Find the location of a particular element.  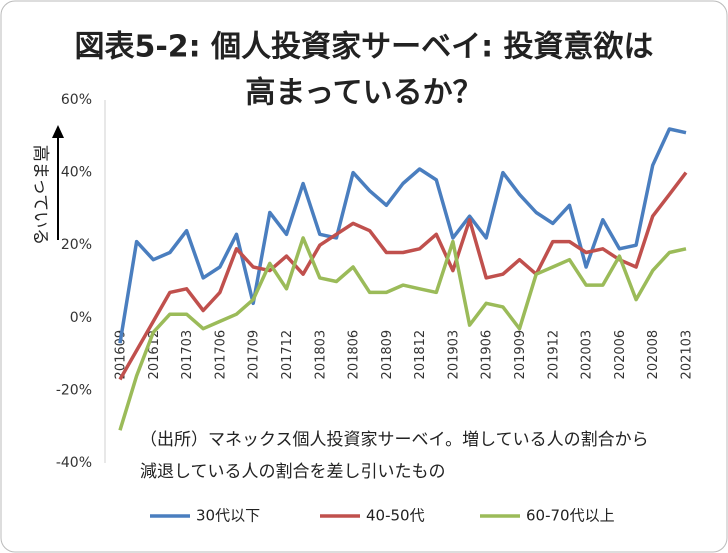

x-tick-label: 201903 is located at coordinates (453, 355).